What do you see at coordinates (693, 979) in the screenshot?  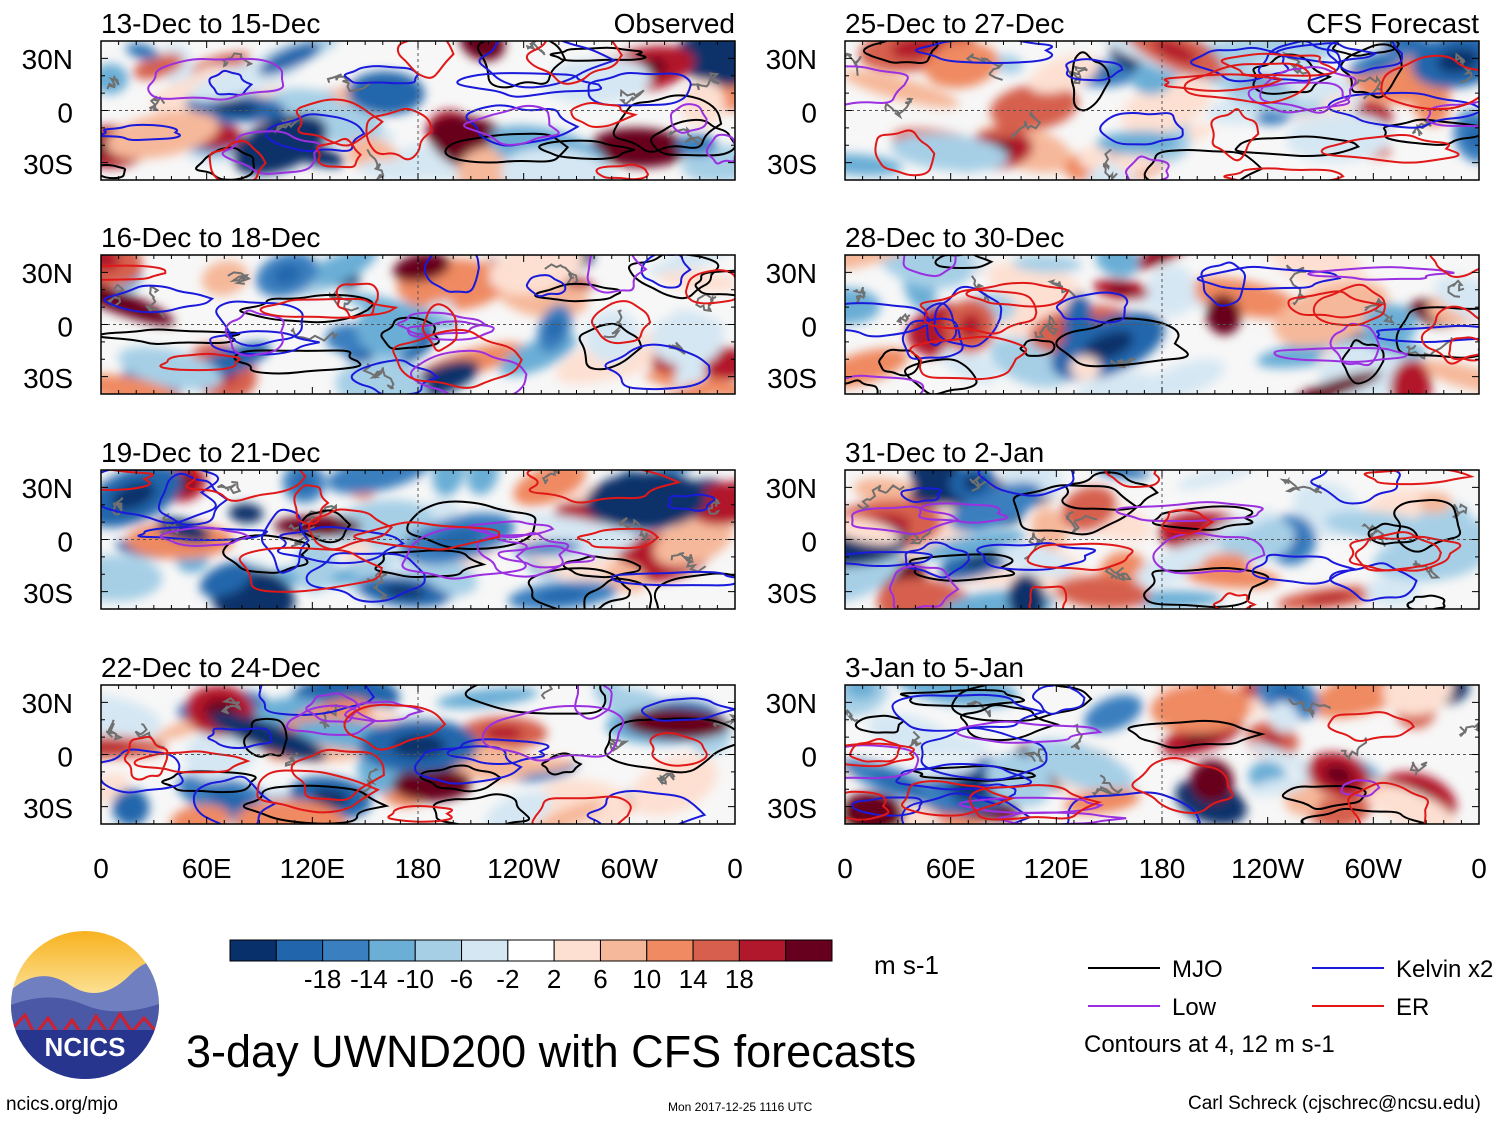 I see `colorbar-tick-label: 14` at bounding box center [693, 979].